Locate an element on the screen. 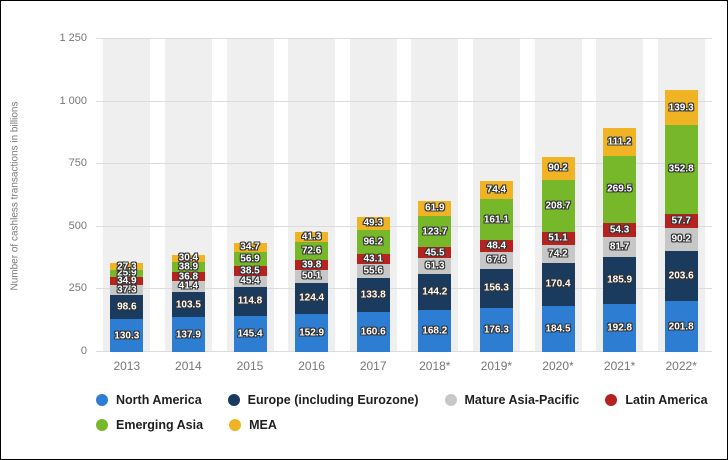 The image size is (728, 460). bar-value-label: 36.8 is located at coordinates (188, 277).